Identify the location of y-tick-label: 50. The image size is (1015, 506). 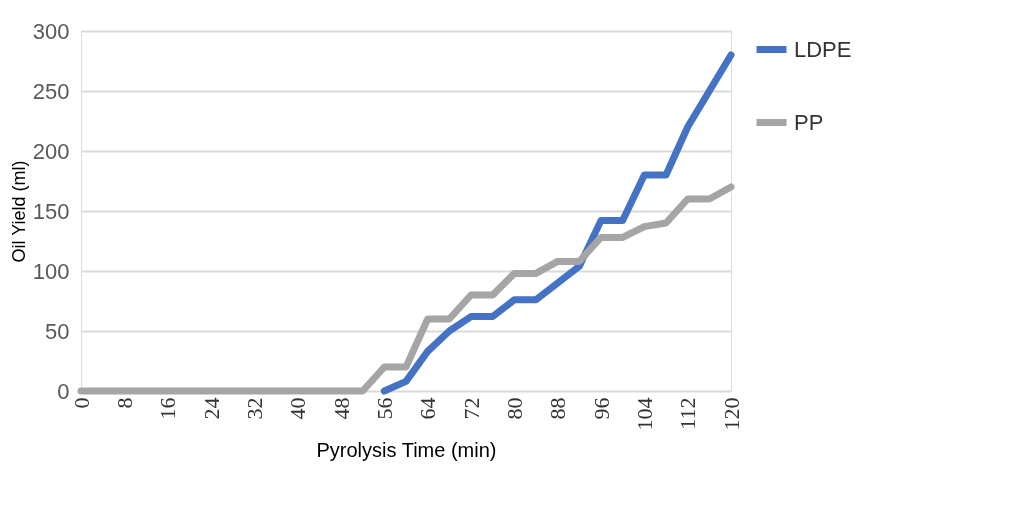
(57, 331).